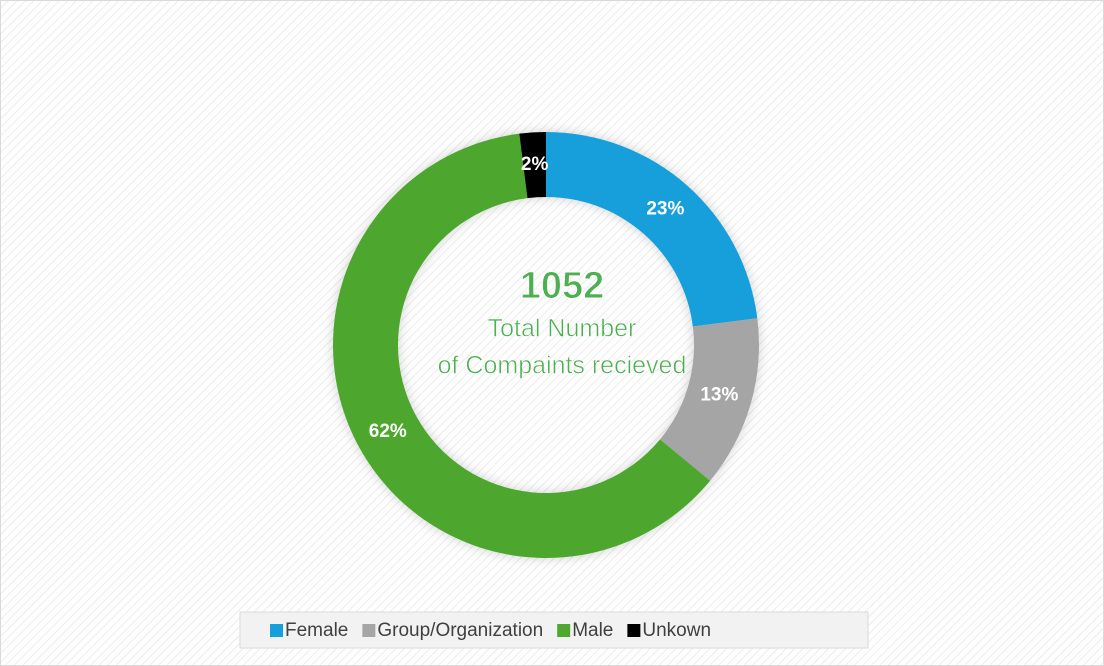 This screenshot has height=666, width=1104. Describe the element at coordinates (592, 630) in the screenshot. I see `legend-label: Male` at that location.